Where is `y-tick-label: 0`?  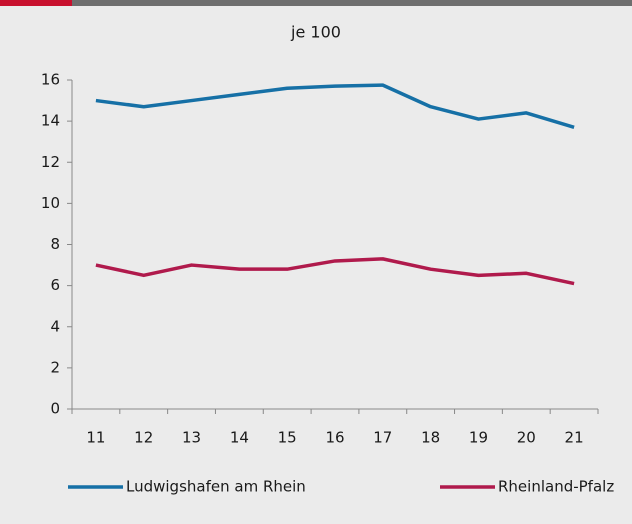 y-tick-label: 0 is located at coordinates (55, 409).